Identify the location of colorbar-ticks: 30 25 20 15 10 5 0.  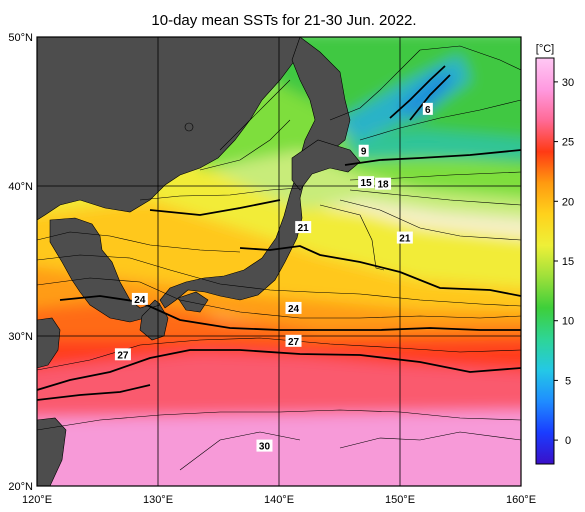
(564, 262).